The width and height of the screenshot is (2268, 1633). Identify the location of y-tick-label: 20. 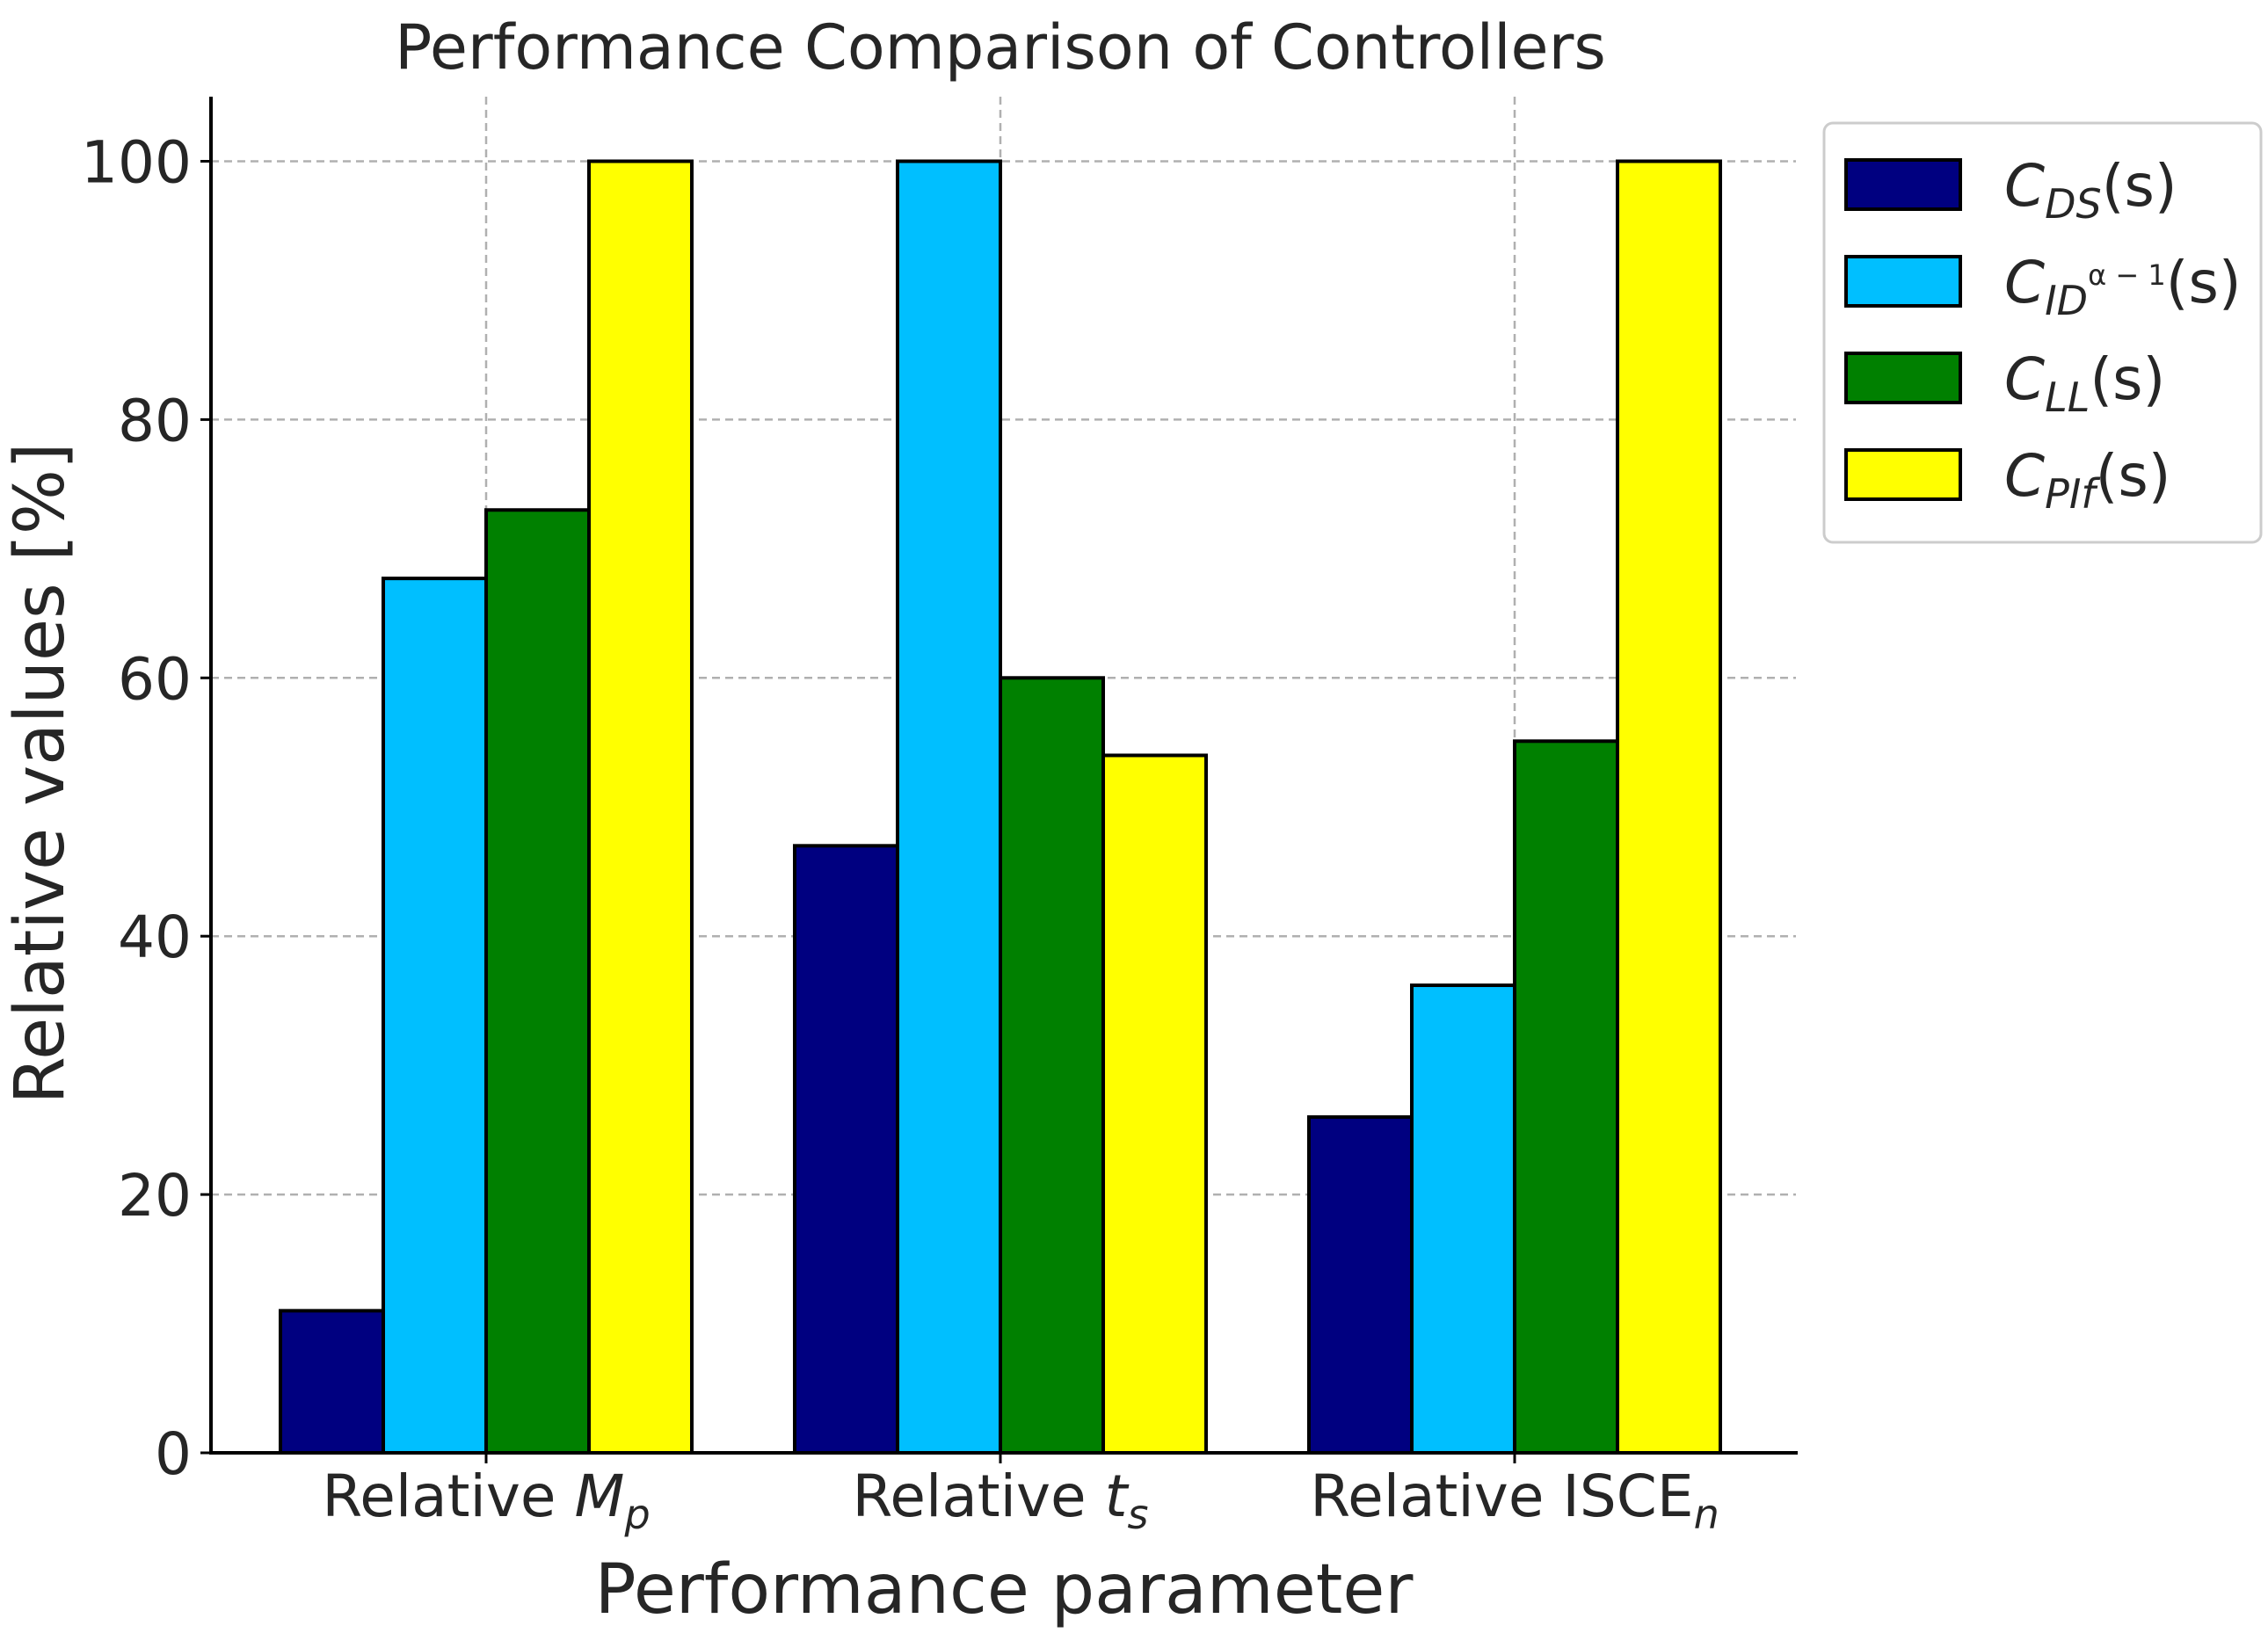
(155, 1196).